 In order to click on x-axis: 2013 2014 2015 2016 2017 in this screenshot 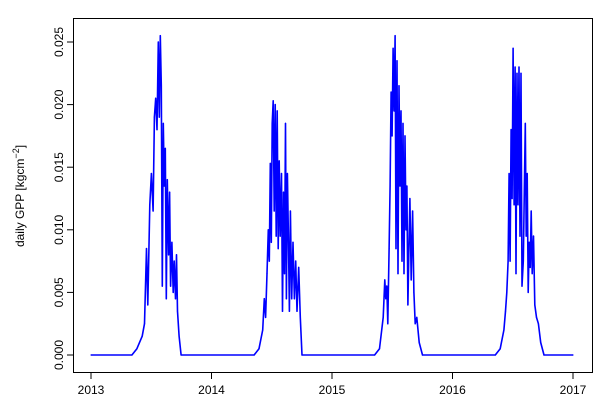, I will do `click(332, 384)`.